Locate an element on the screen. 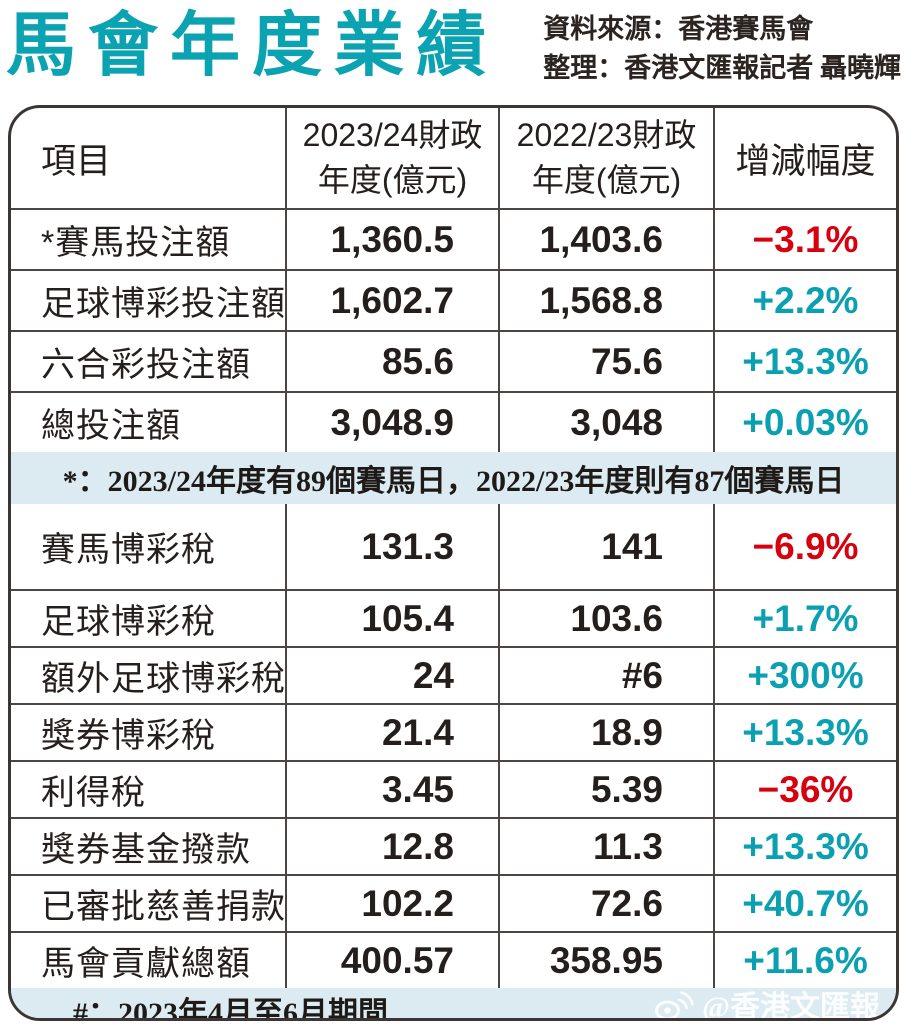  table-row-total-contribution: 馬會貢獻總額 400.57 358.95 +11.6% is located at coordinates (453, 959).